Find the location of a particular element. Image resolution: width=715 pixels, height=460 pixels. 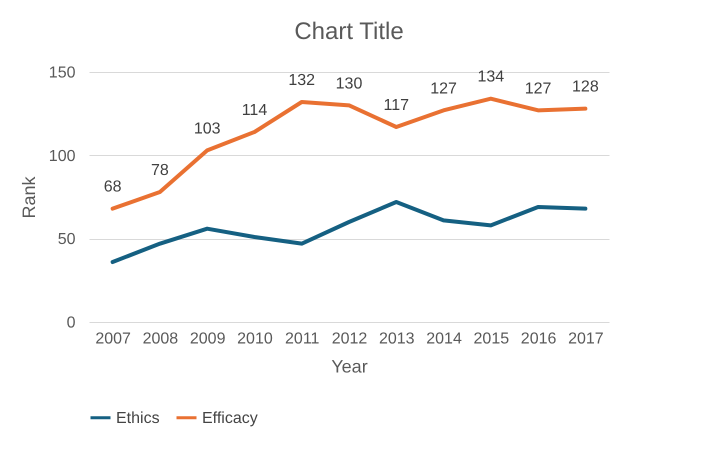

y-tick-label: 100 is located at coordinates (62, 156).